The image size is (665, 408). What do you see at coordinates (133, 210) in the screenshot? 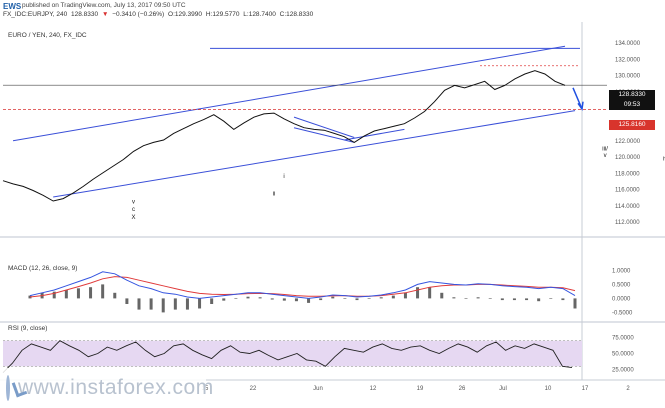
I see `wave-label: c` at bounding box center [133, 210].